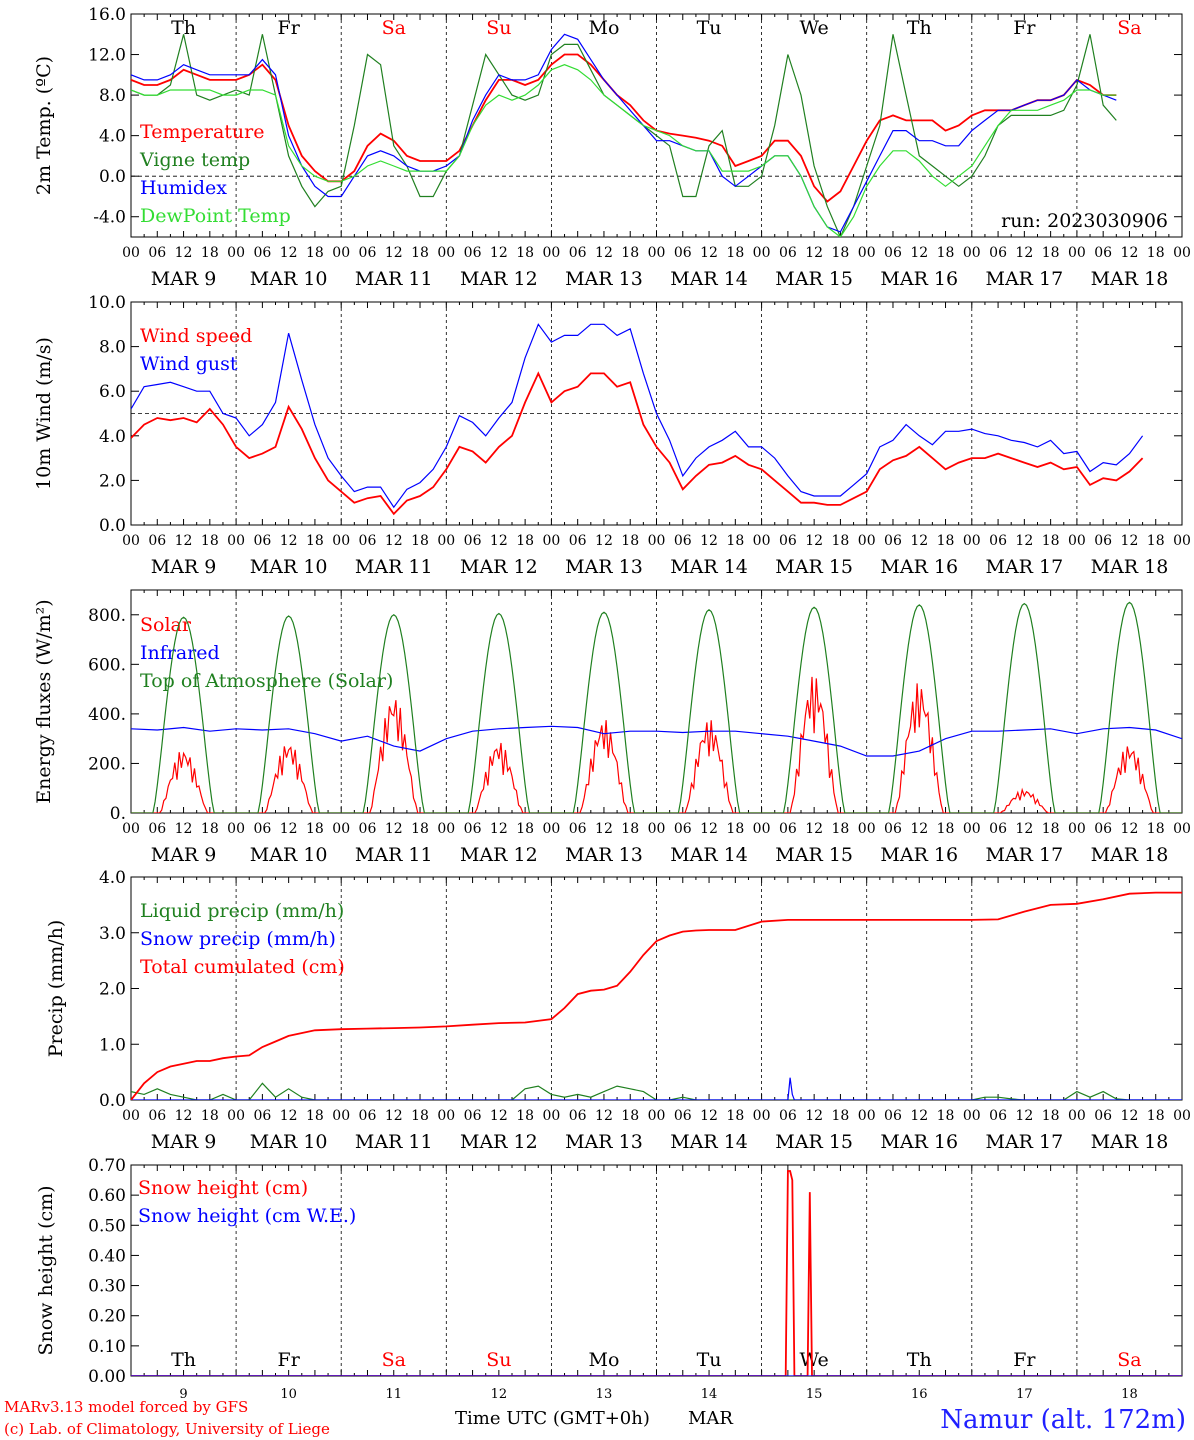 This screenshot has height=1440, width=1194. What do you see at coordinates (112, 526) in the screenshot?
I see `y-tick-label: 0.0` at bounding box center [112, 526].